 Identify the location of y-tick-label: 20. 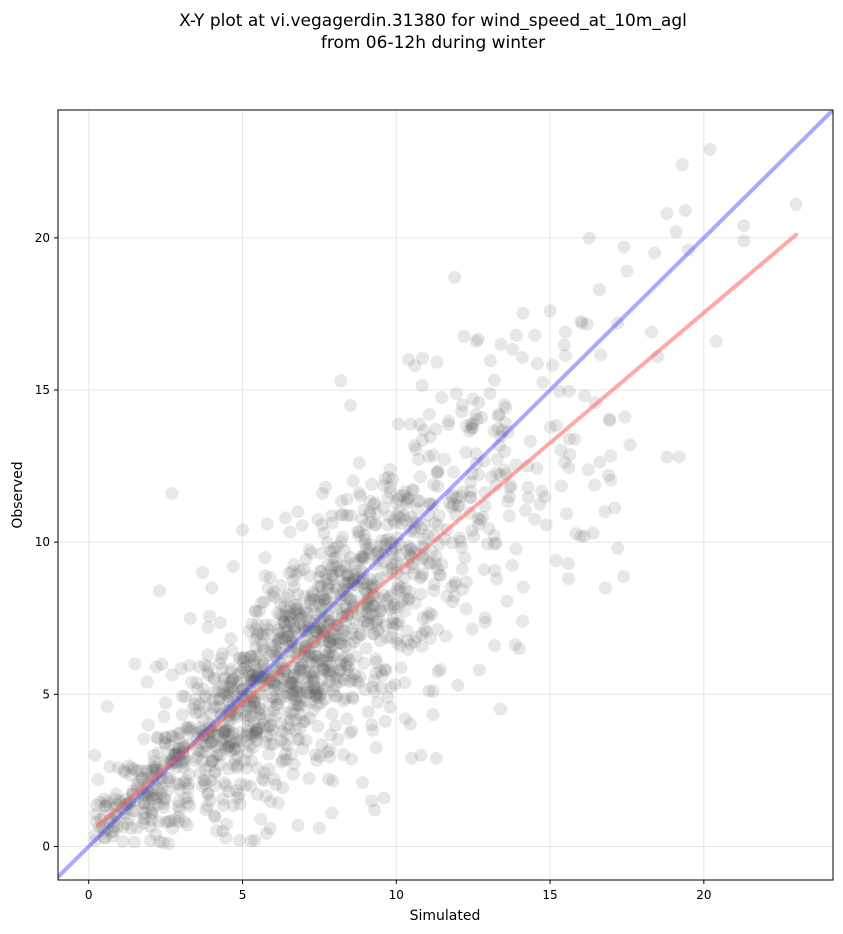
(42, 238).